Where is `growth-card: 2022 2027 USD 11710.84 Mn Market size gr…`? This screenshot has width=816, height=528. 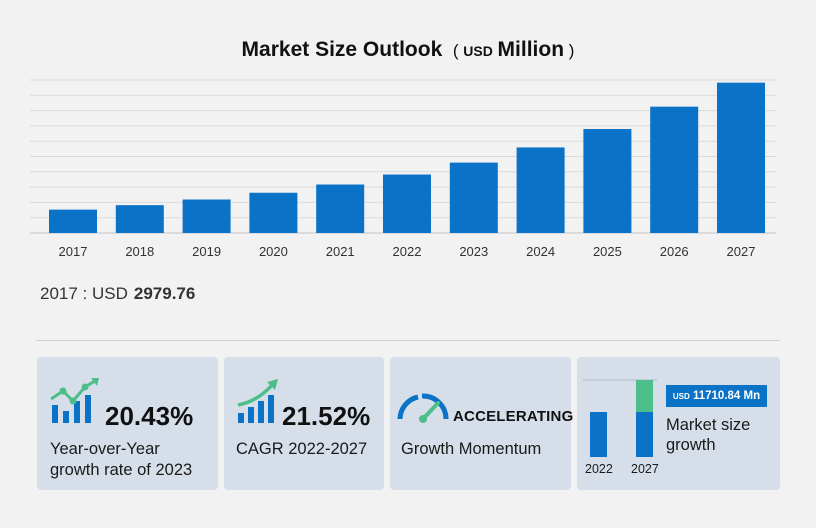 growth-card: 2022 2027 USD 11710.84 Mn Market size gr… is located at coordinates (678, 423).